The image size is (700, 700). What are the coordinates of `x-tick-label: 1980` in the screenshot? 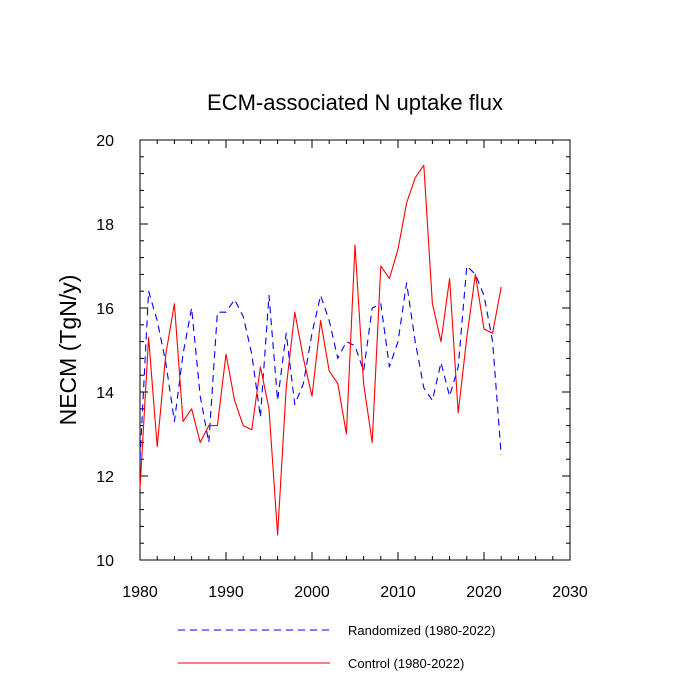 It's located at (140, 592).